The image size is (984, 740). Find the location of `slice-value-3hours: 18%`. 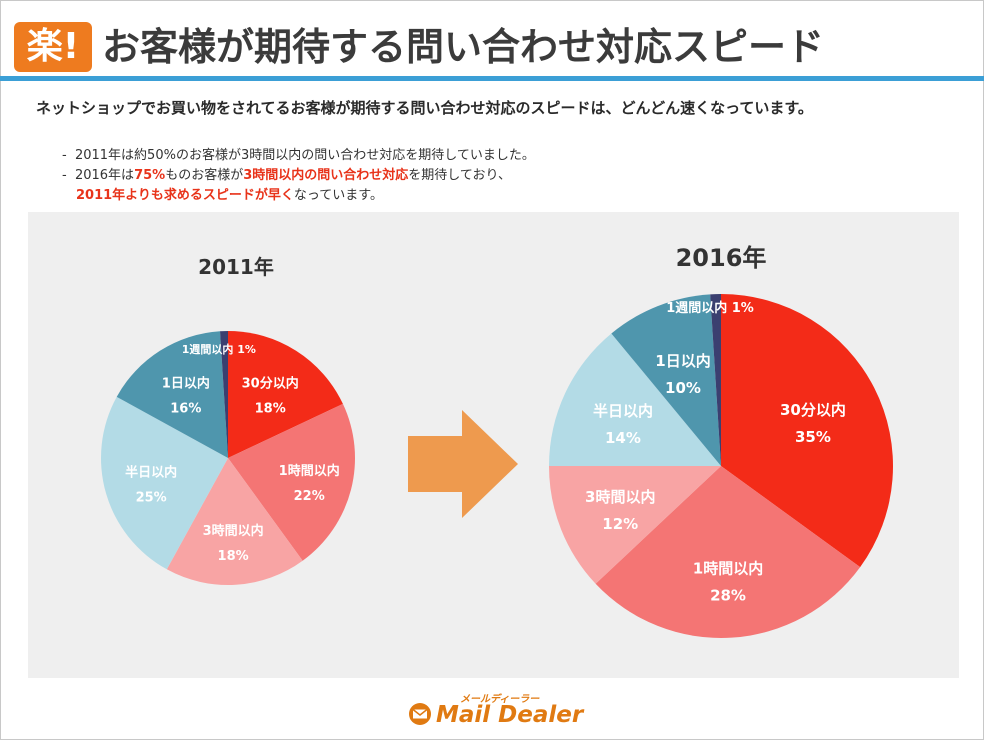

slice-value-3hours: 18% is located at coordinates (233, 556).